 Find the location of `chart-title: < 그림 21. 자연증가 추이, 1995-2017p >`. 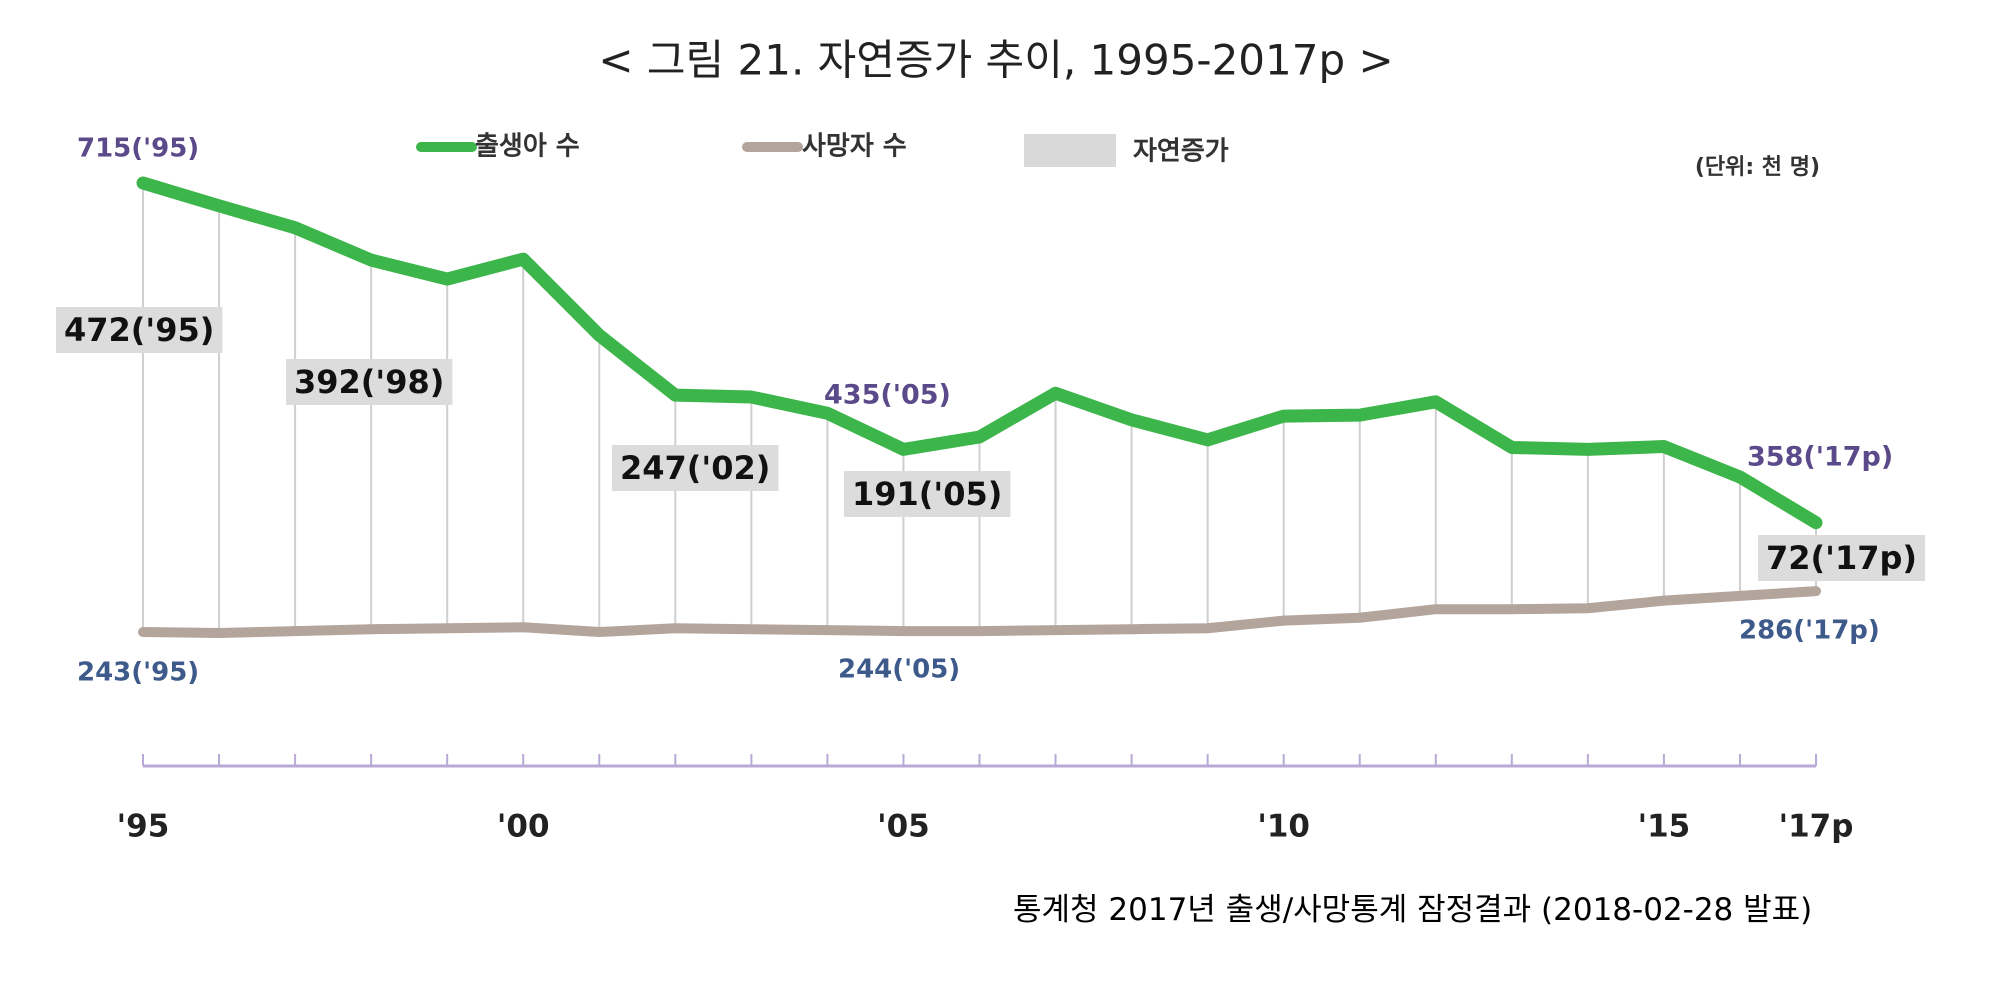

chart-title: < 그림 21. 자연증가 추이, 1995-2017p > is located at coordinates (995, 60).